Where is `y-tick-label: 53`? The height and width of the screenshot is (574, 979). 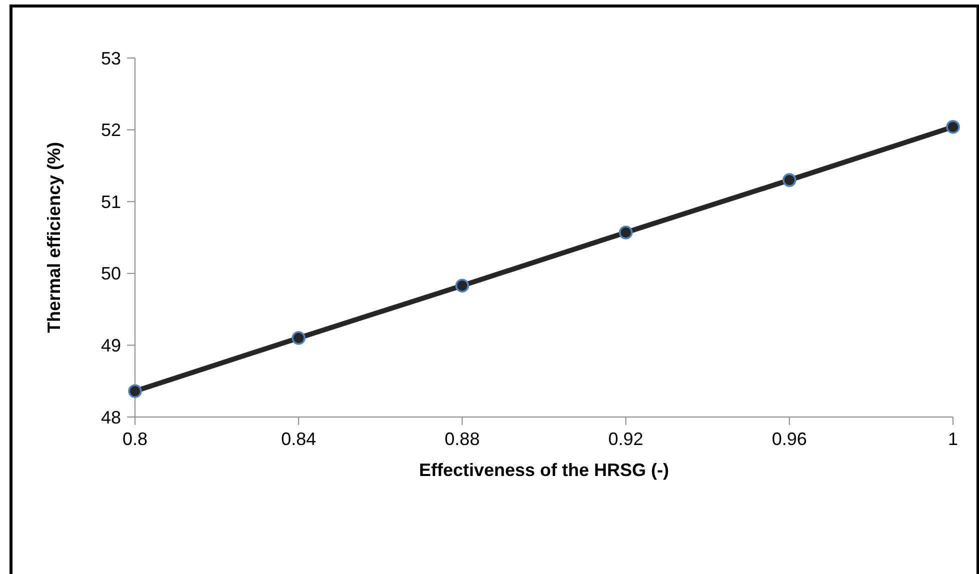 y-tick-label: 53 is located at coordinates (110, 58).